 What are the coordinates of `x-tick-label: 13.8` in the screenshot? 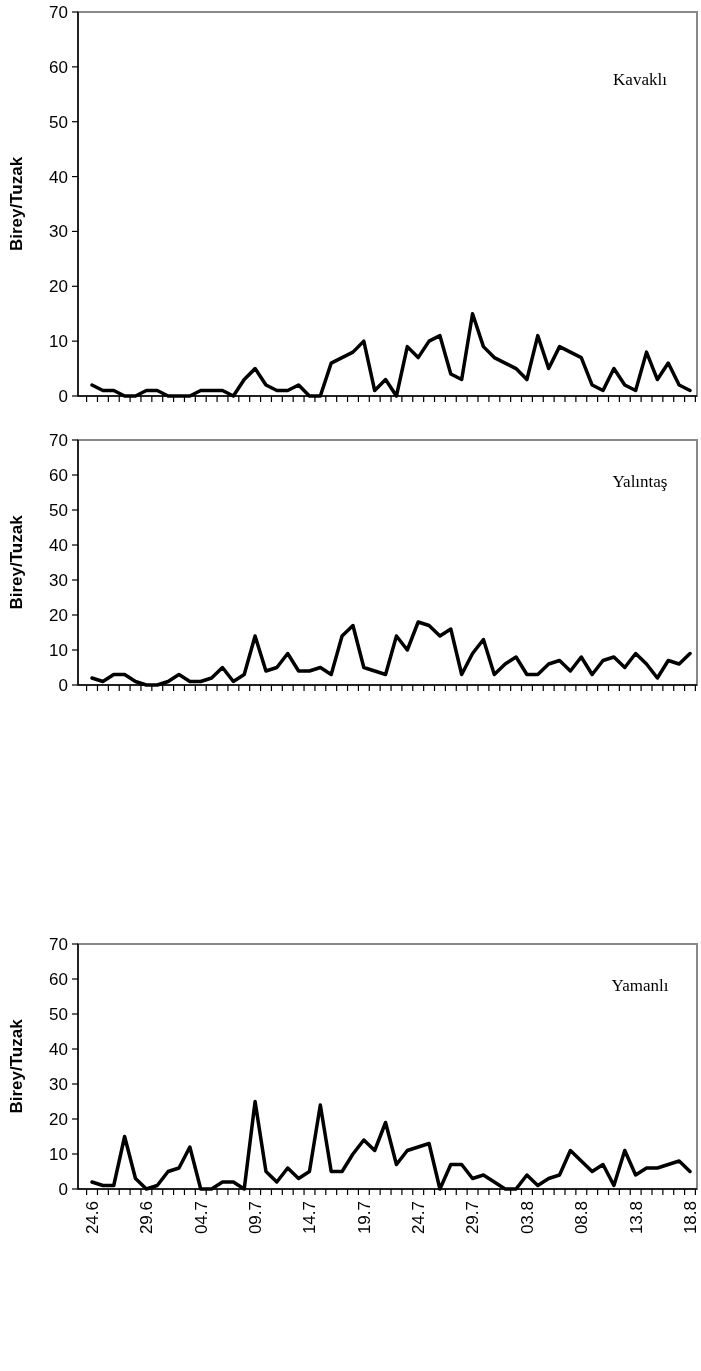 It's located at (636, 1218).